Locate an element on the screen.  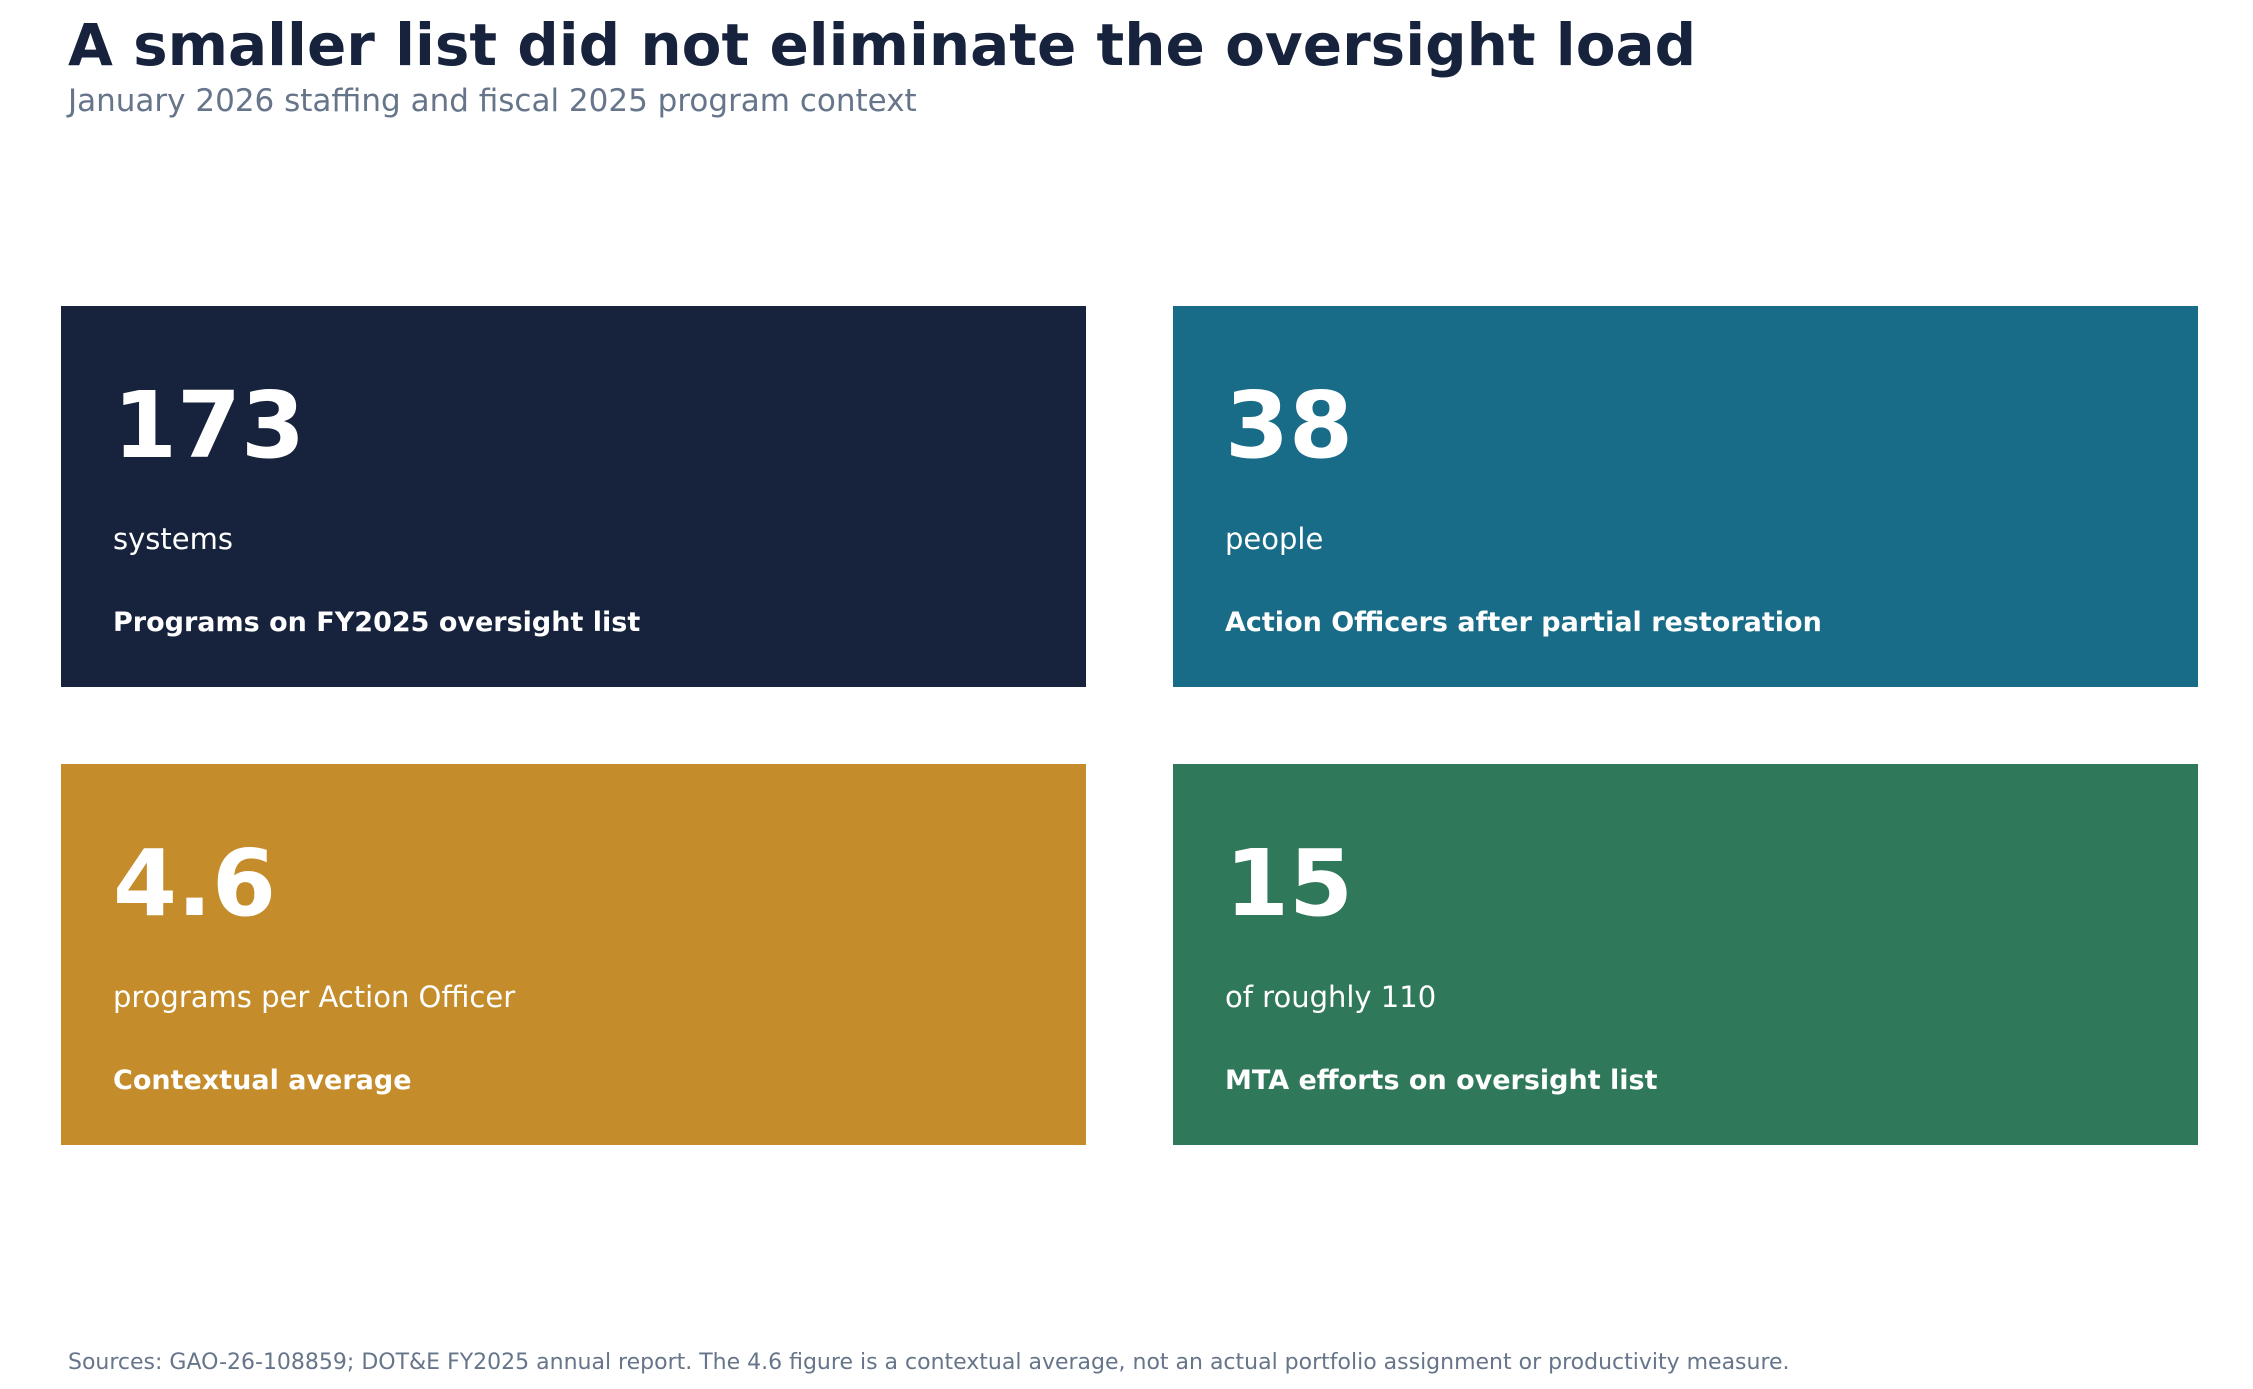
kpi-label: MTA efforts on oversight list is located at coordinates (1441, 1080).